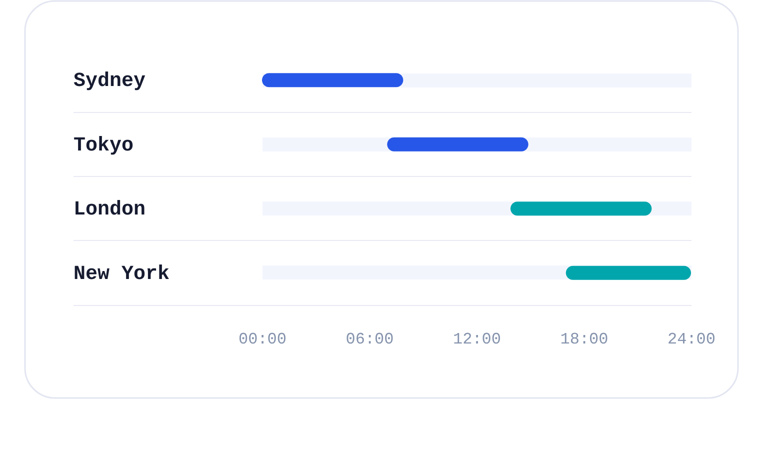  Describe the element at coordinates (477, 339) in the screenshot. I see `x-tick-label: 12:00` at that location.